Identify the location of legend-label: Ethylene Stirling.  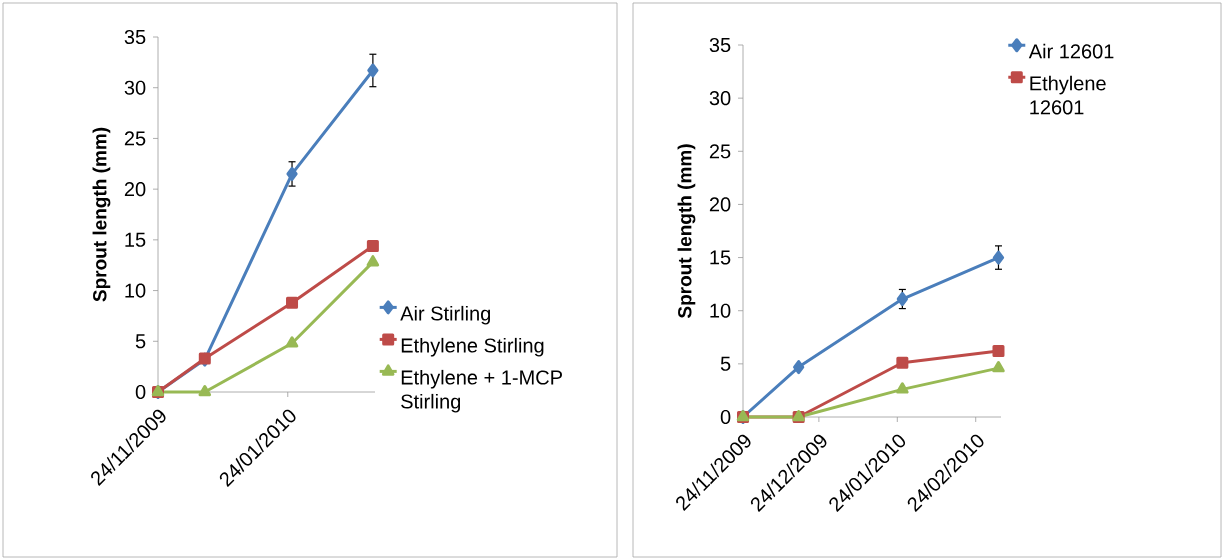
(472, 347).